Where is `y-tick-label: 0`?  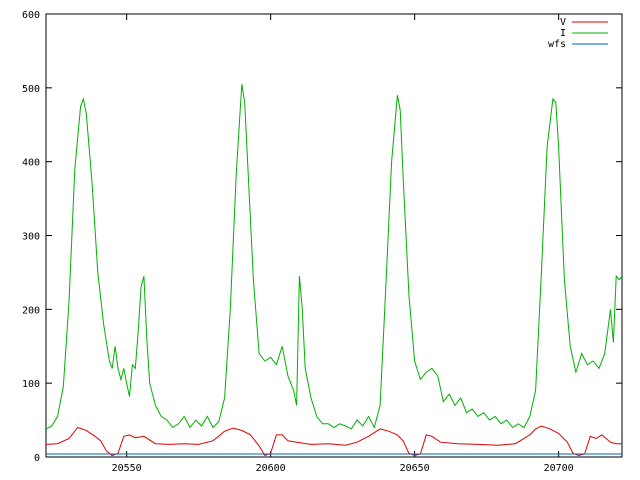 y-tick-label: 0 is located at coordinates (37, 458).